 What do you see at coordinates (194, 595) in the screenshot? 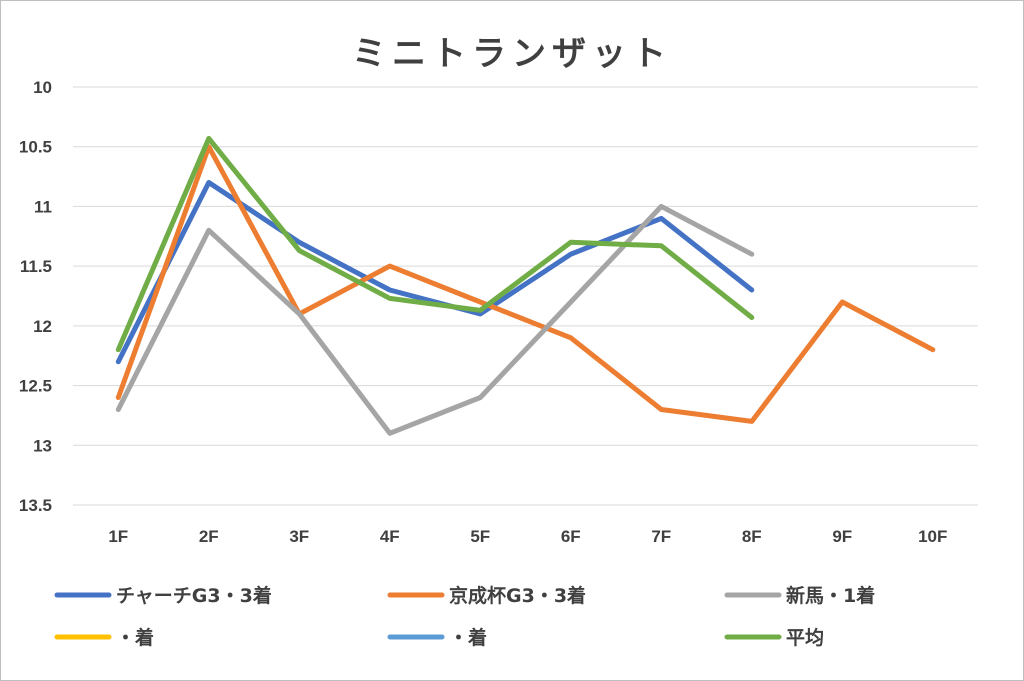
I see `legend-label: チャーチG3・3着` at bounding box center [194, 595].